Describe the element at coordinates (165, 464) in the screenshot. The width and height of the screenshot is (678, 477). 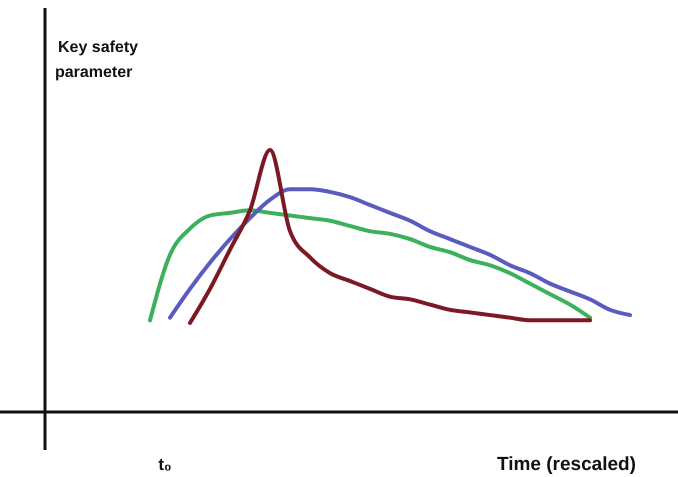
I see `text: t₀` at that location.